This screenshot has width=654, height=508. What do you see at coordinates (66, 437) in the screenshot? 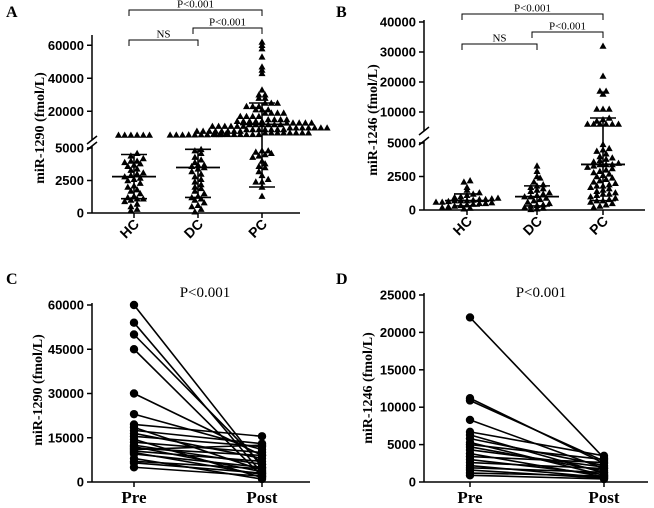
I see `y-tick-label: 15000` at bounding box center [66, 437].